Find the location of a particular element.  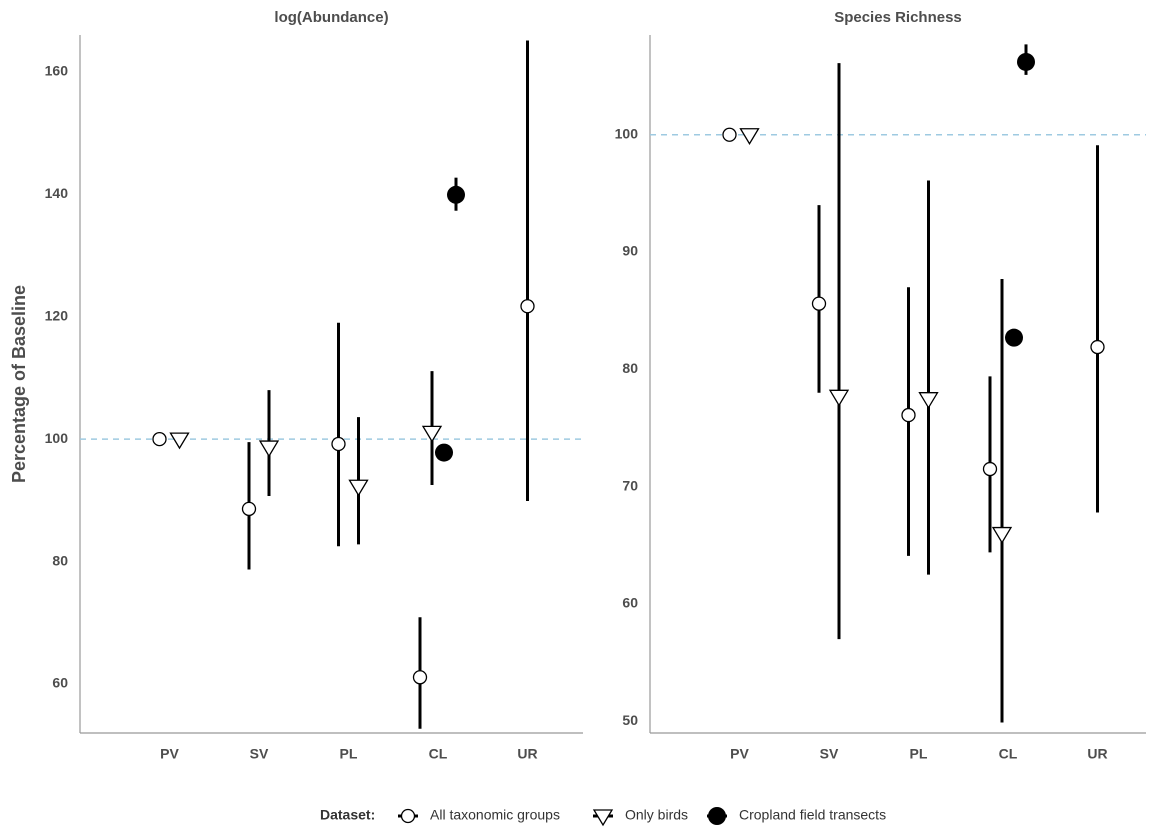

y-tick-label: 90 is located at coordinates (630, 251).